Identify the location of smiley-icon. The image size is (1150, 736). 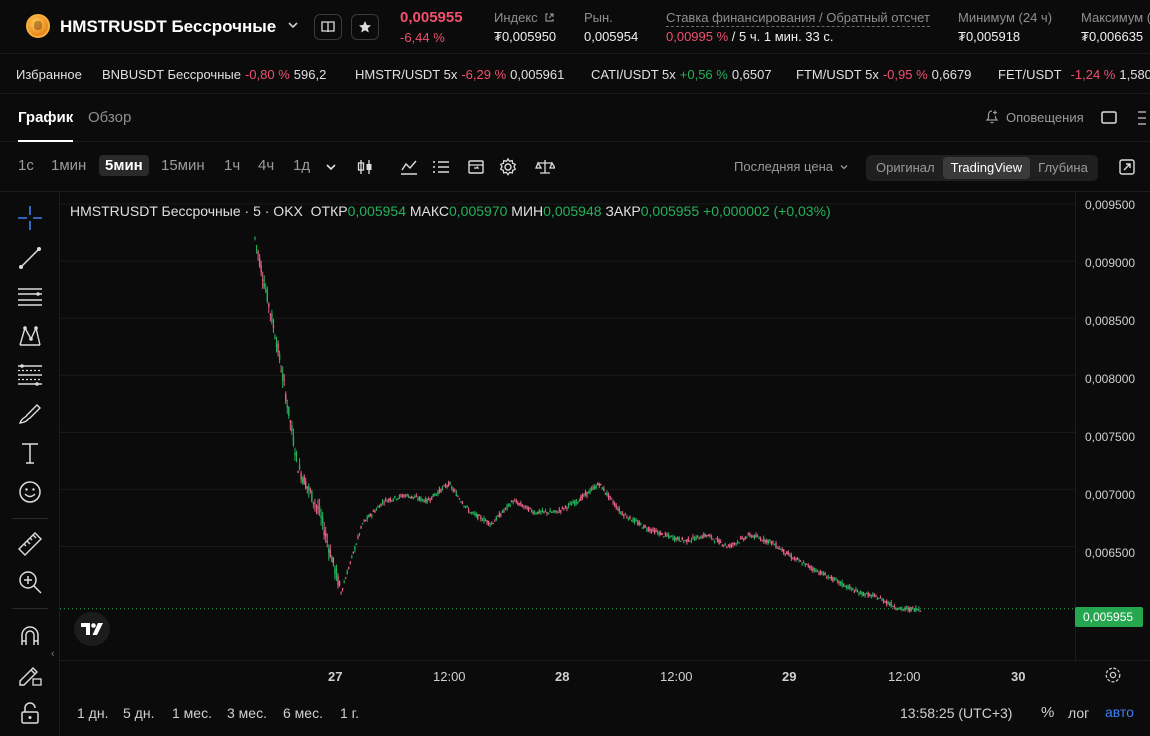
(30, 492).